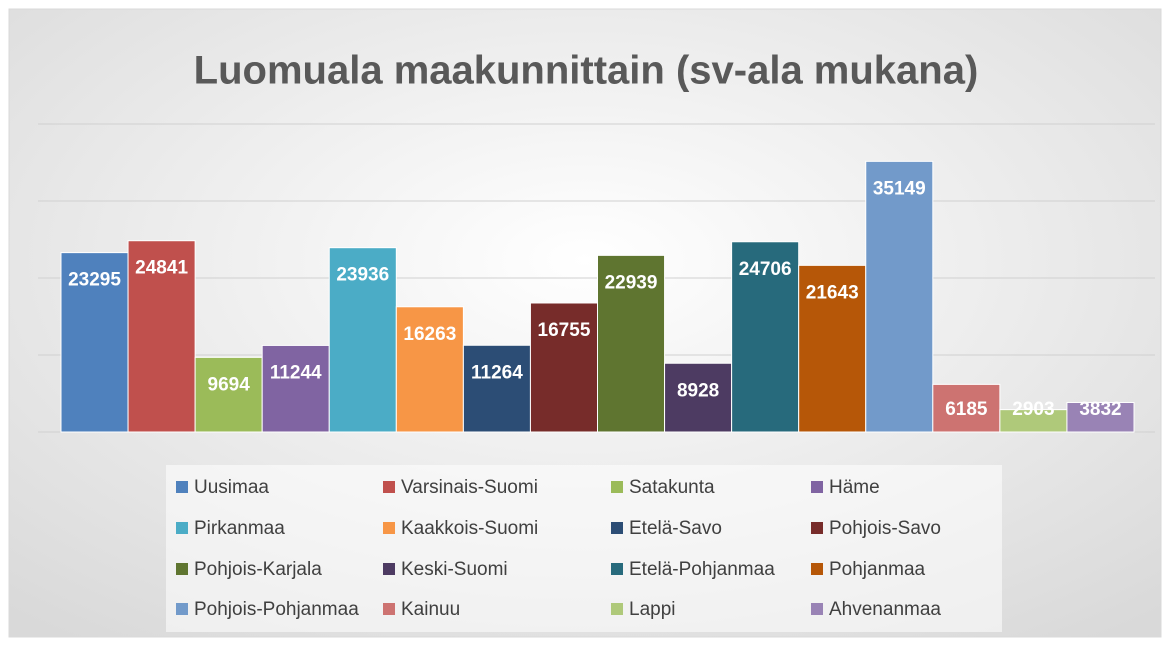 The height and width of the screenshot is (647, 1173). What do you see at coordinates (1100, 409) in the screenshot?
I see `data-label: 3832` at bounding box center [1100, 409].